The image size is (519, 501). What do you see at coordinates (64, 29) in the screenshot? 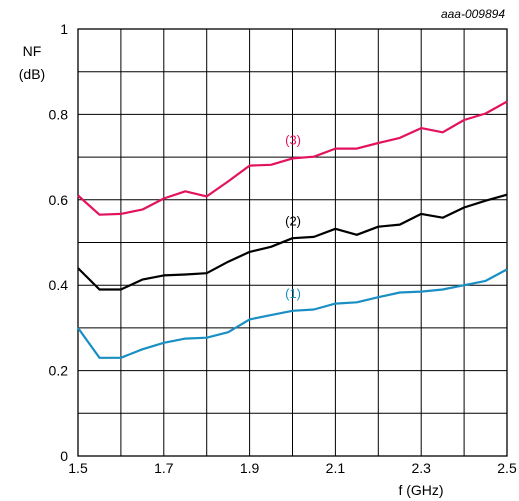
I see `y-tick-label: 1` at bounding box center [64, 29].